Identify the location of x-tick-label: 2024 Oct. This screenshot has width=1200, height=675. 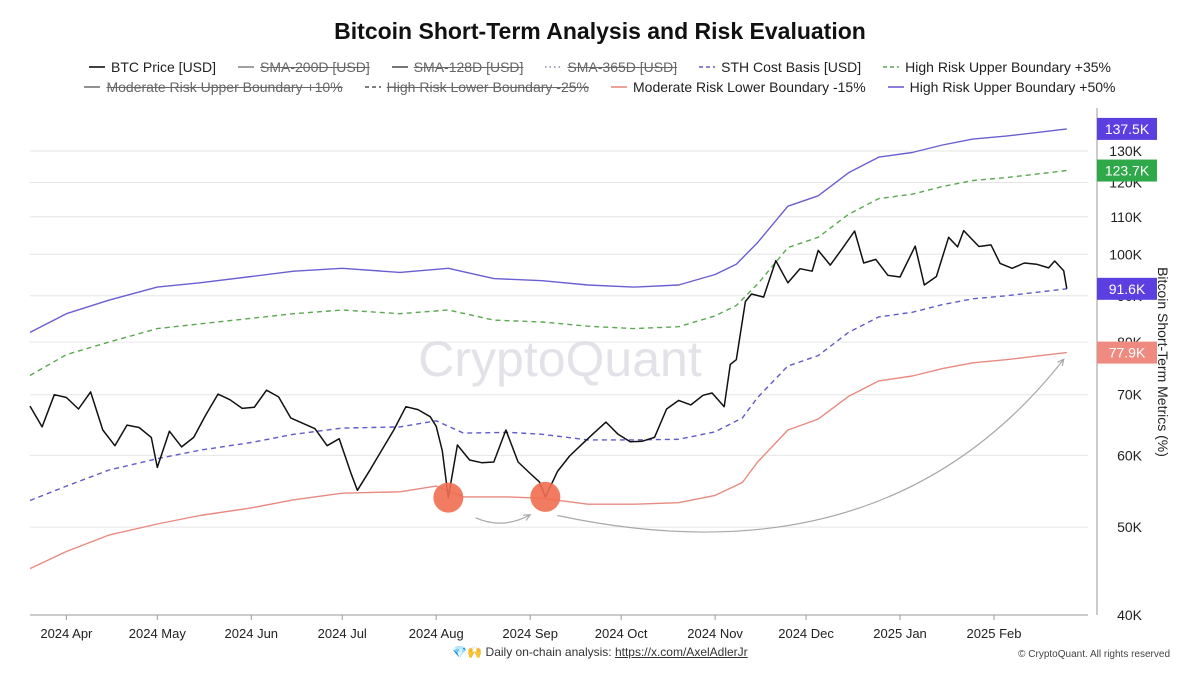
(621, 633).